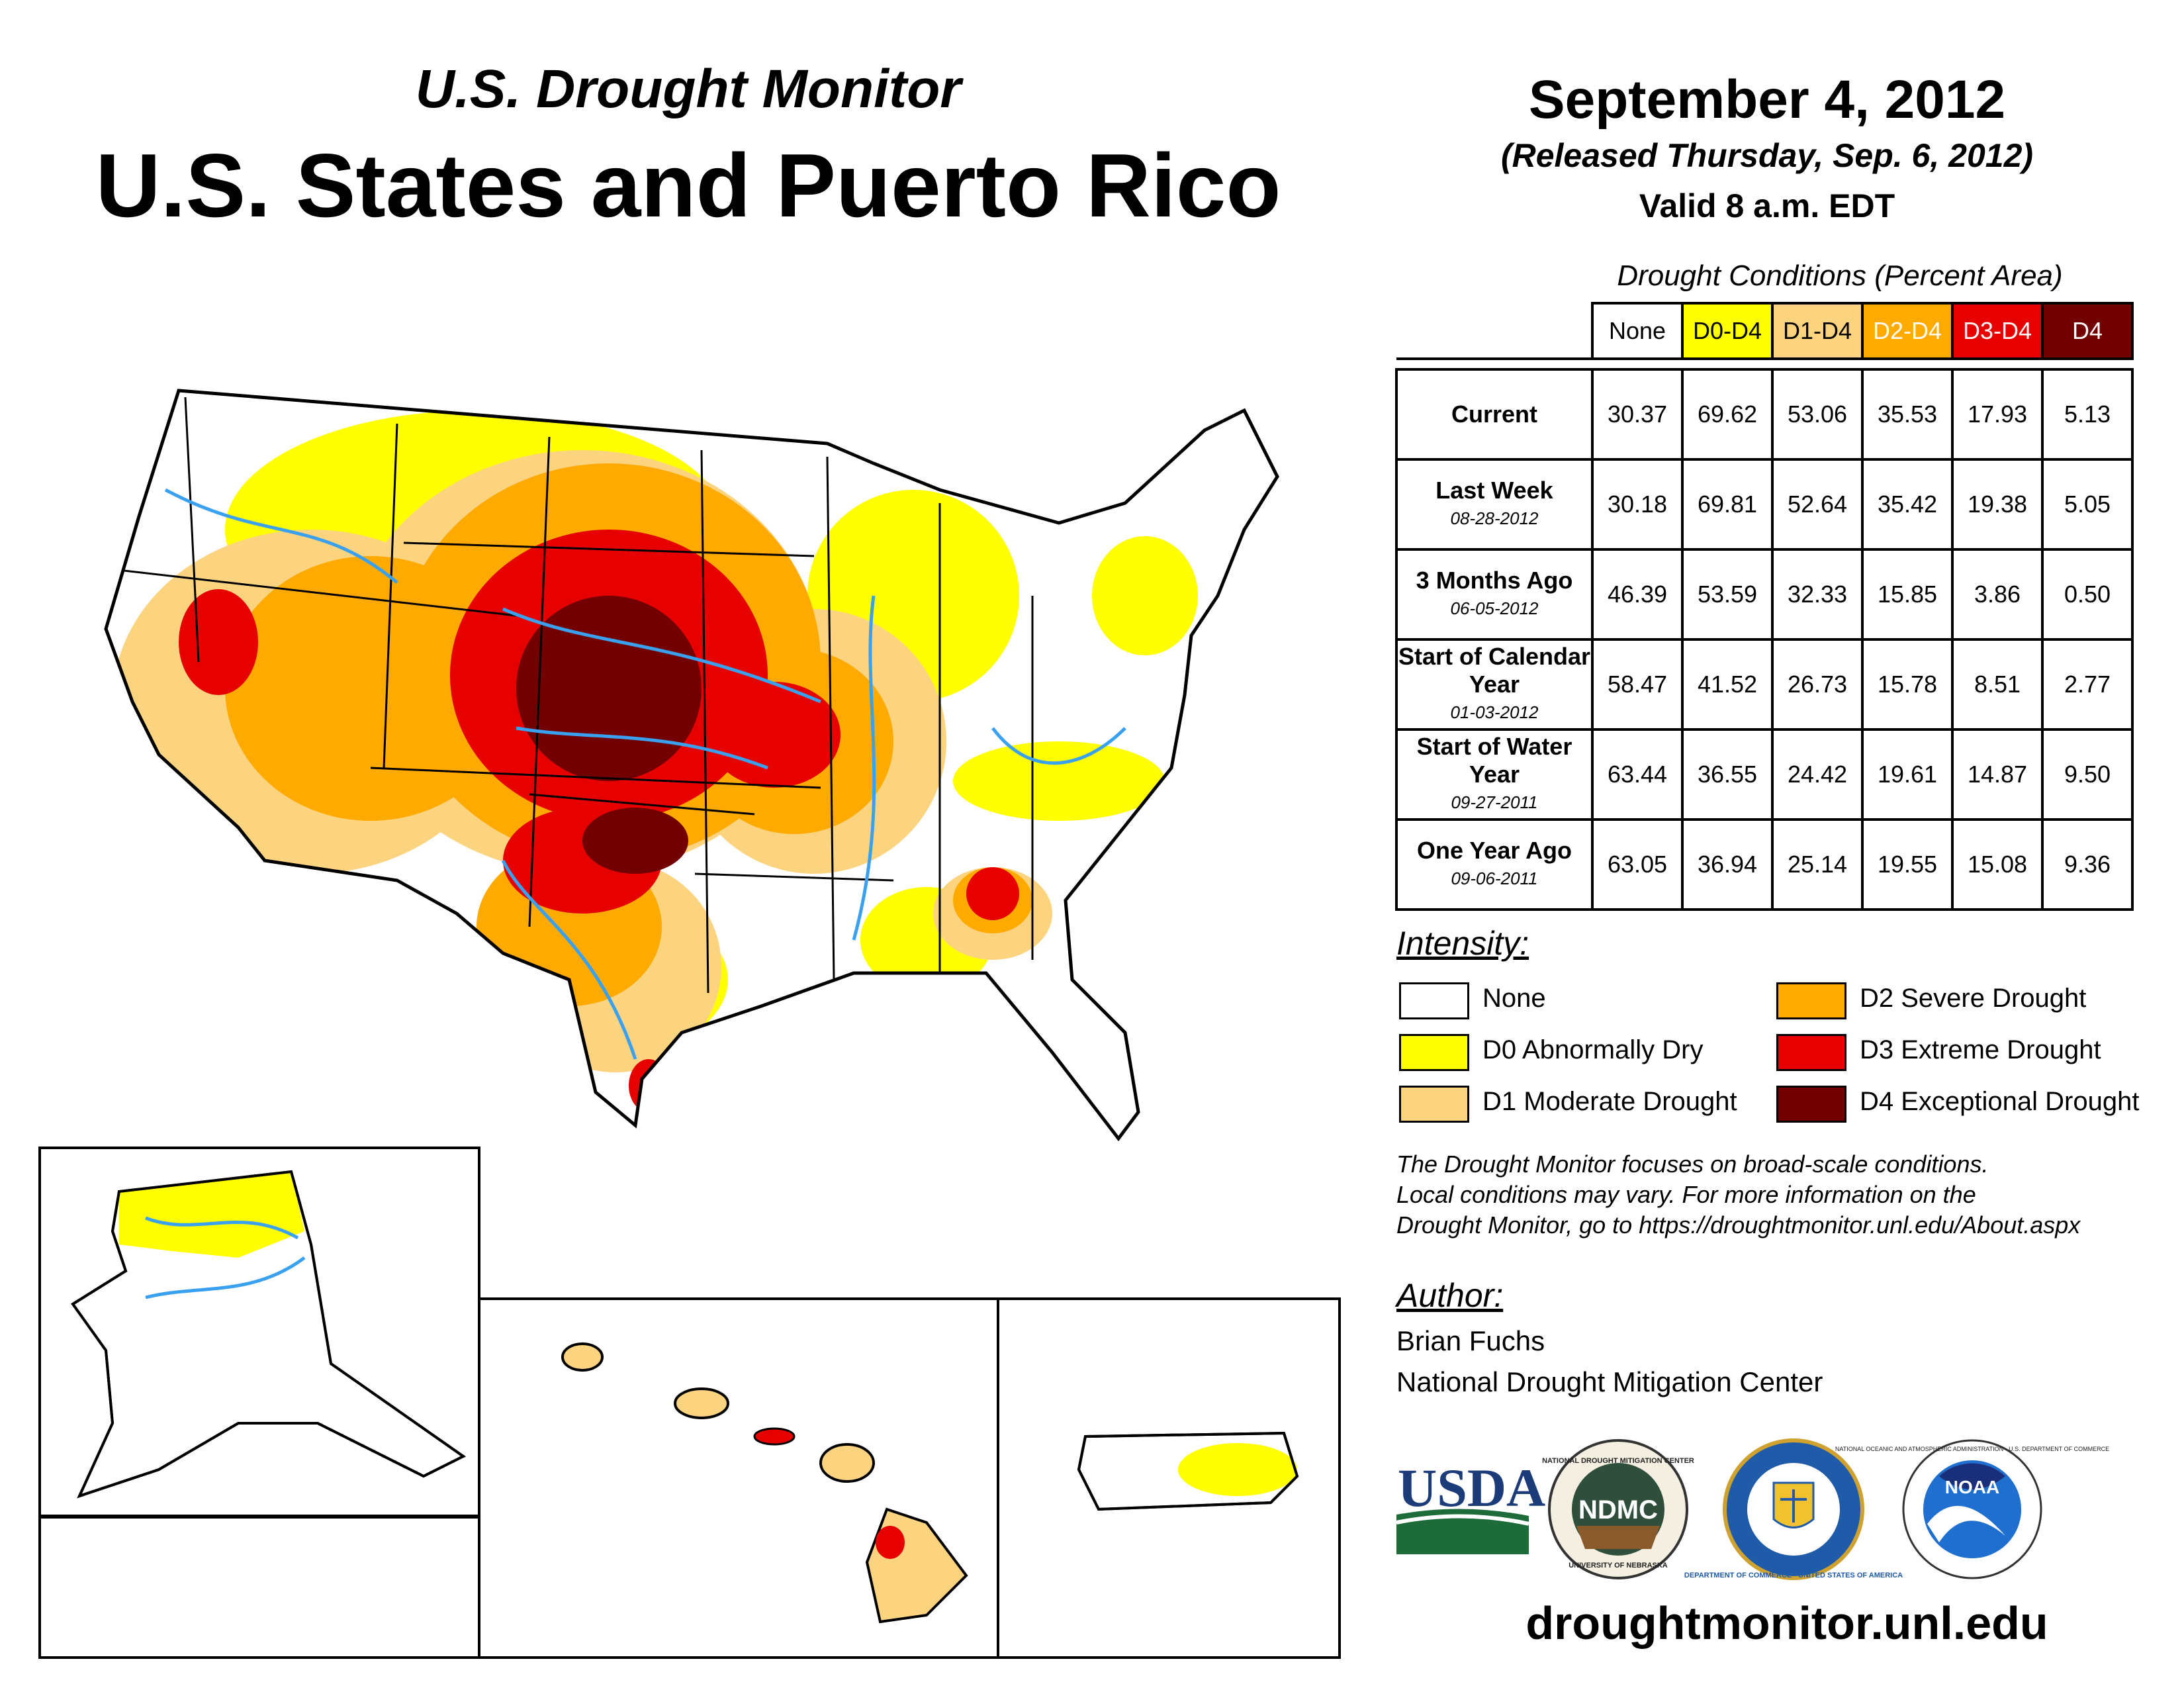 This screenshot has height=1688, width=2184. I want to click on row-date: 01-03-2012, so click(1494, 712).